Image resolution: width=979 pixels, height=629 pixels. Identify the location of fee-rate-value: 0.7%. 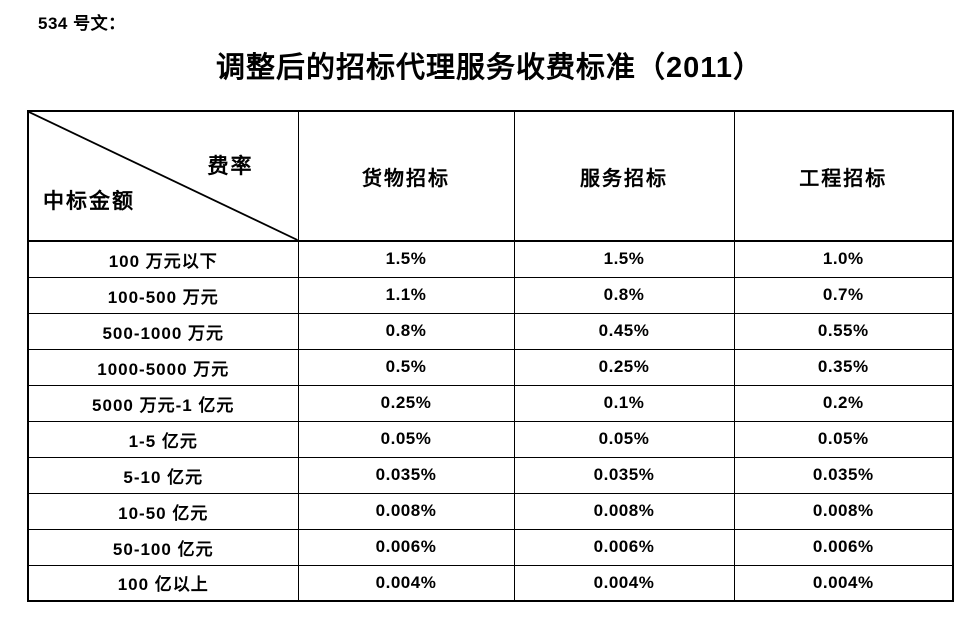
(843, 295).